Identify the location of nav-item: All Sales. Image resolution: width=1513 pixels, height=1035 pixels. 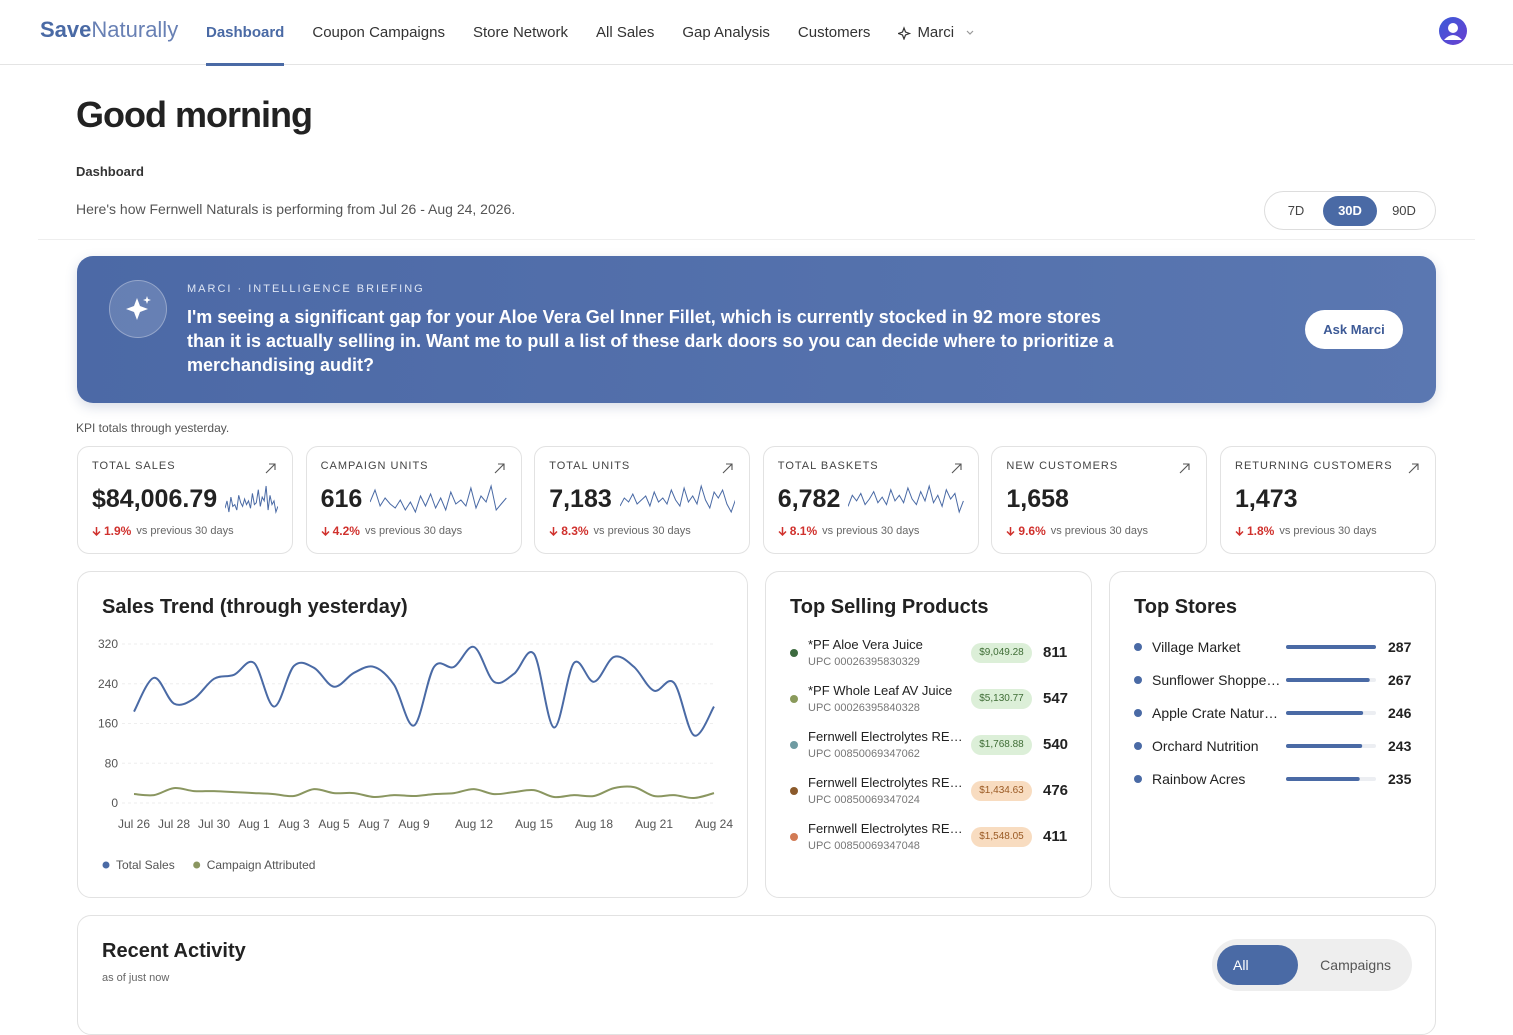
(625, 32).